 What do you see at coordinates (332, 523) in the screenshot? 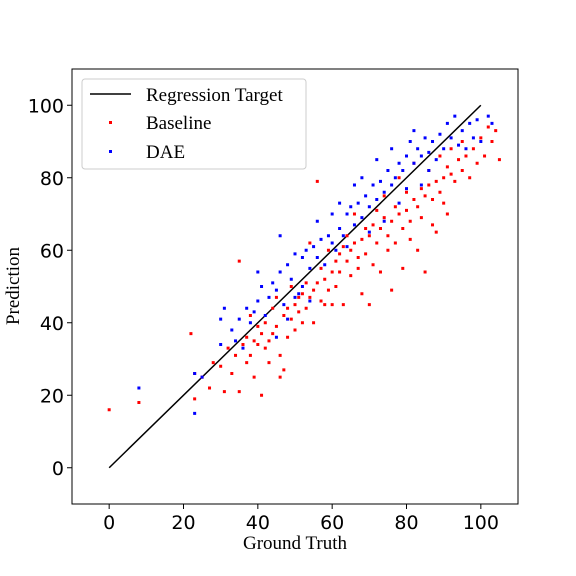
I see `x-tick-label: 60` at bounding box center [332, 523].